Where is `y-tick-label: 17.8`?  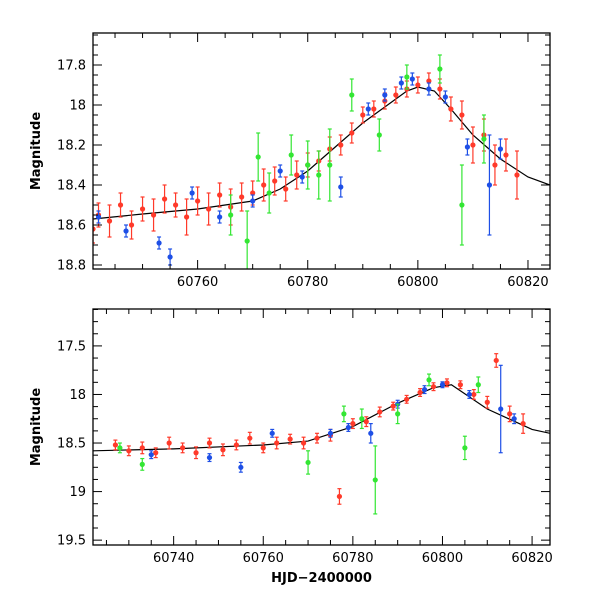 y-tick-label: 17.8 is located at coordinates (71, 66).